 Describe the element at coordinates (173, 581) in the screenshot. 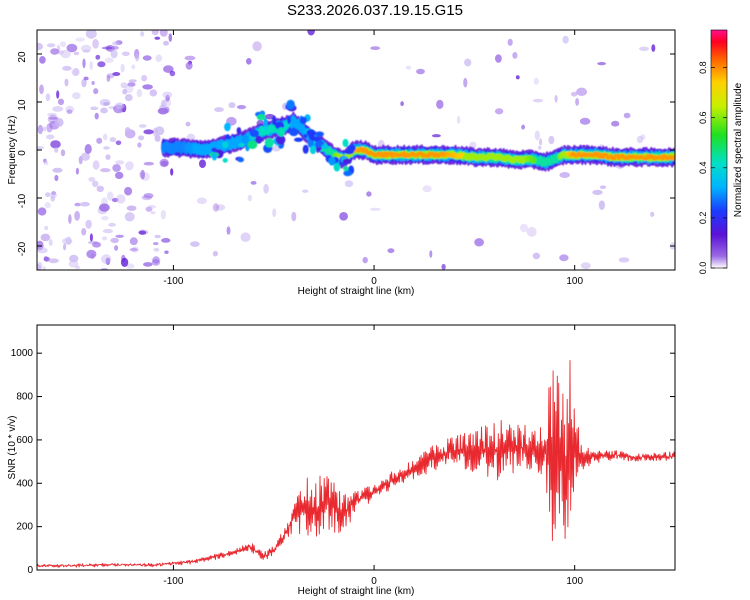

I see `x-tick-label: -100` at that location.